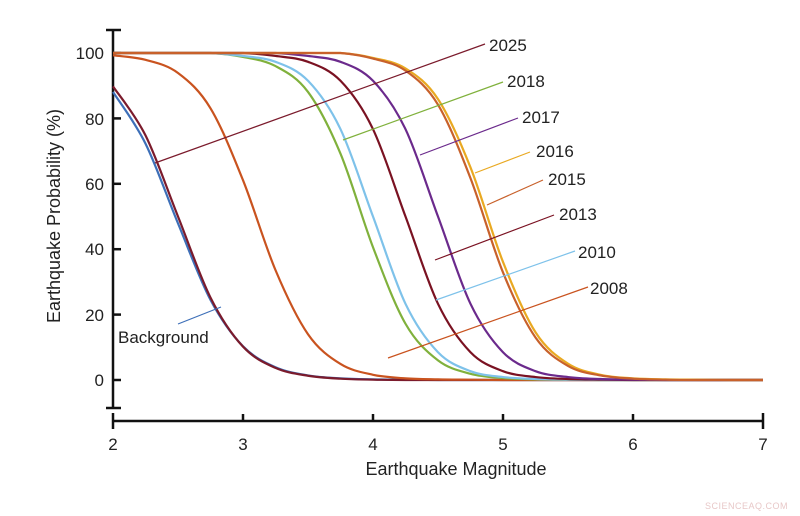  Describe the element at coordinates (515, 192) in the screenshot. I see `leader-line-2015` at that location.